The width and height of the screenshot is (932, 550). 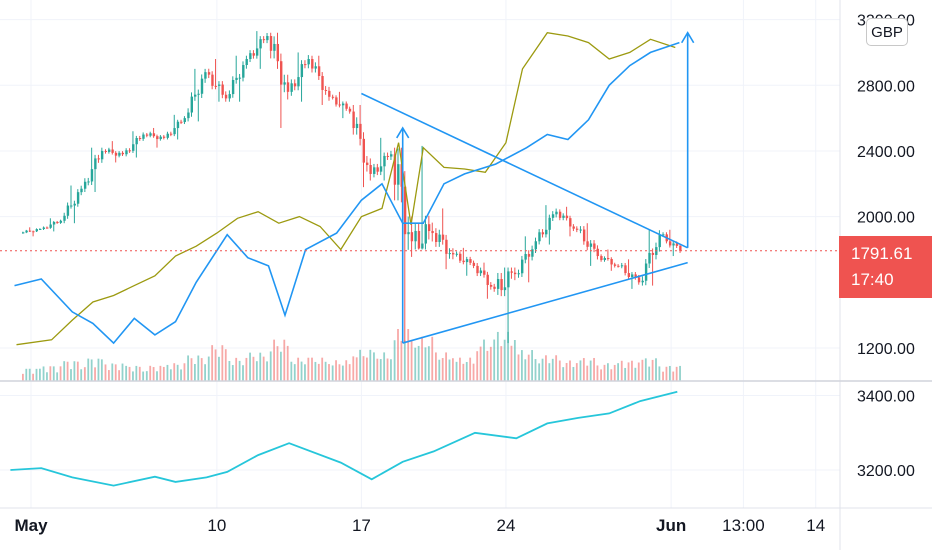 I want to click on price-tick-label: 2000.00, so click(x=886, y=218).